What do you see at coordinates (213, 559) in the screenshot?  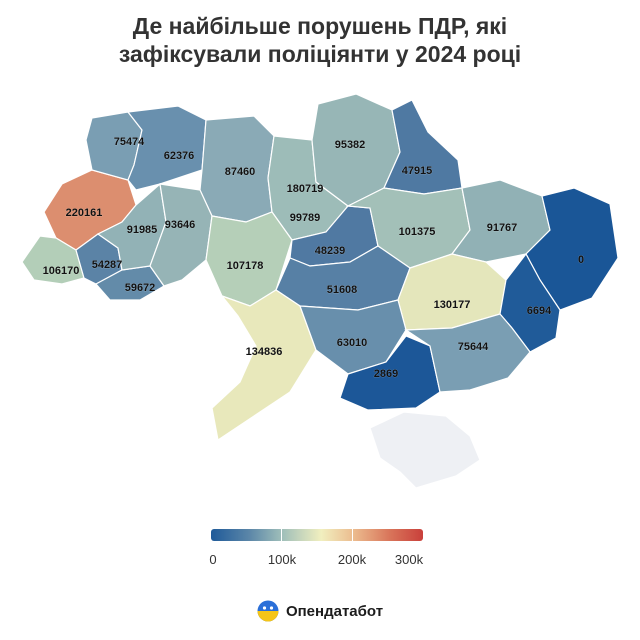 I see `legend-label-0: 0` at bounding box center [213, 559].